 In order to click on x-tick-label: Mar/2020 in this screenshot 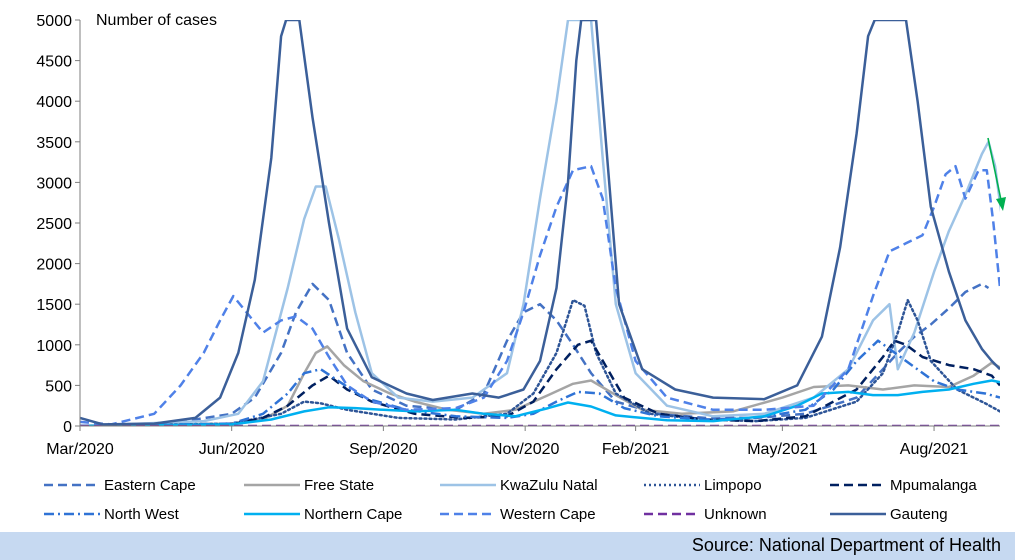, I will do `click(80, 449)`.